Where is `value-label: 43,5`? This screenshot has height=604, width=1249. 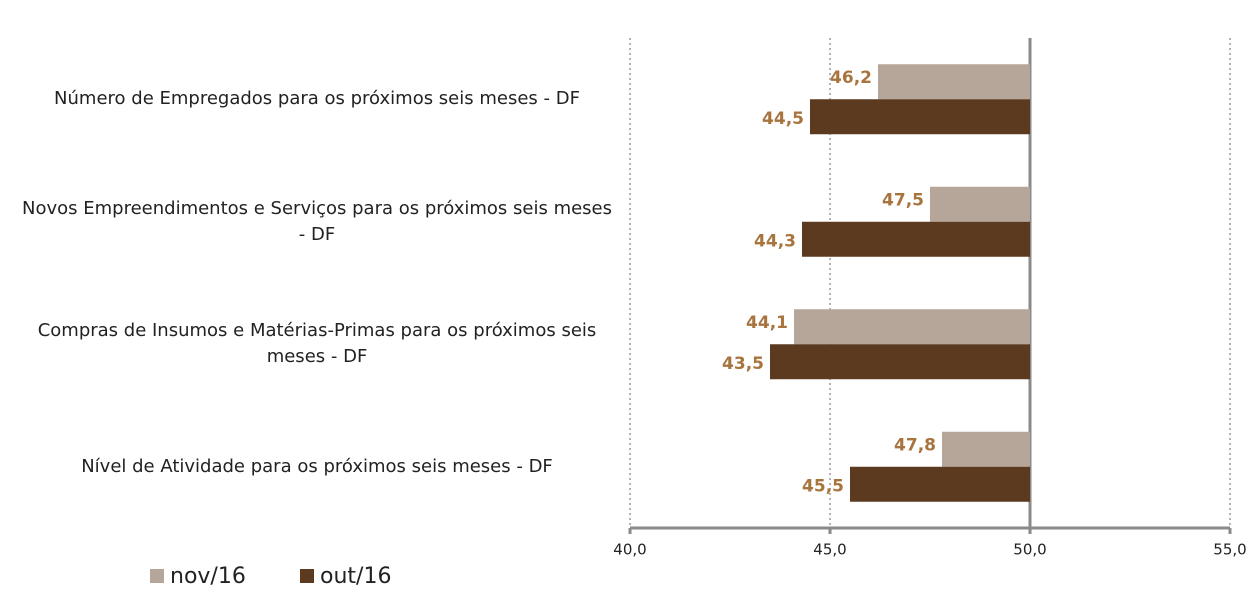
value-label: 43,5 is located at coordinates (743, 364).